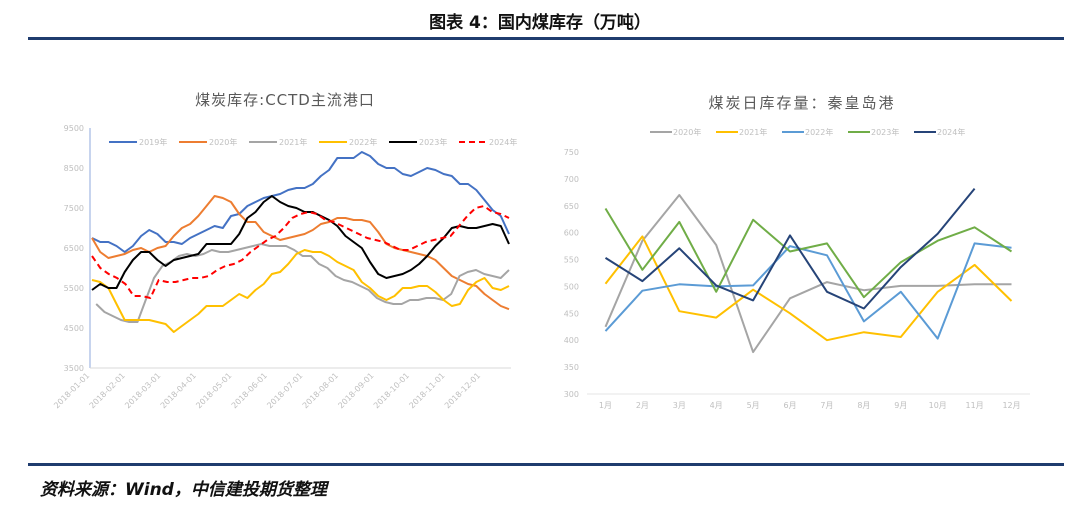  I want to click on y-tick-label: 9500, so click(74, 128).